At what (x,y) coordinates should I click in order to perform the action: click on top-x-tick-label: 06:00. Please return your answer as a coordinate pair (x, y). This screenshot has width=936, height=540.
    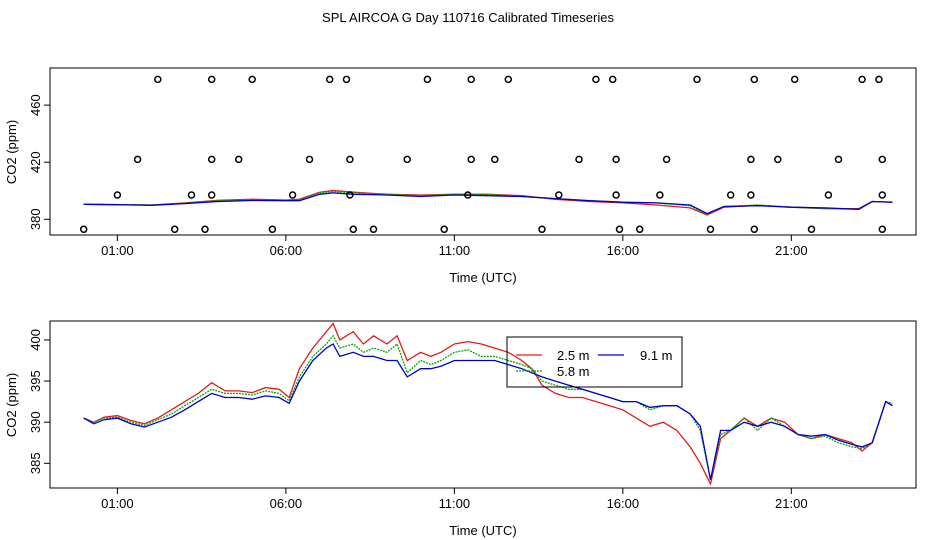
    Looking at the image, I should click on (286, 250).